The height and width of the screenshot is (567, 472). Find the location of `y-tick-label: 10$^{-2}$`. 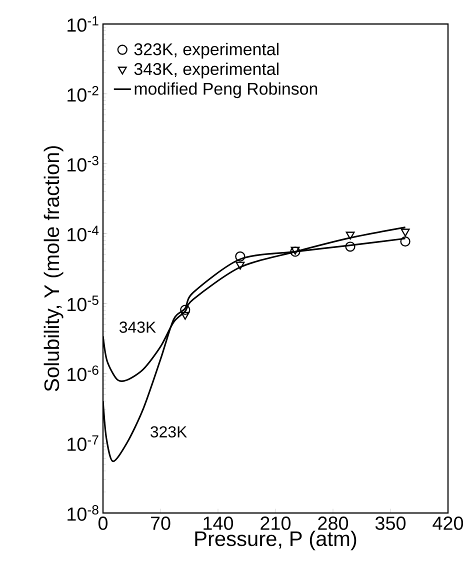

y-tick-label: 10$^{-2}$ is located at coordinates (83, 94).